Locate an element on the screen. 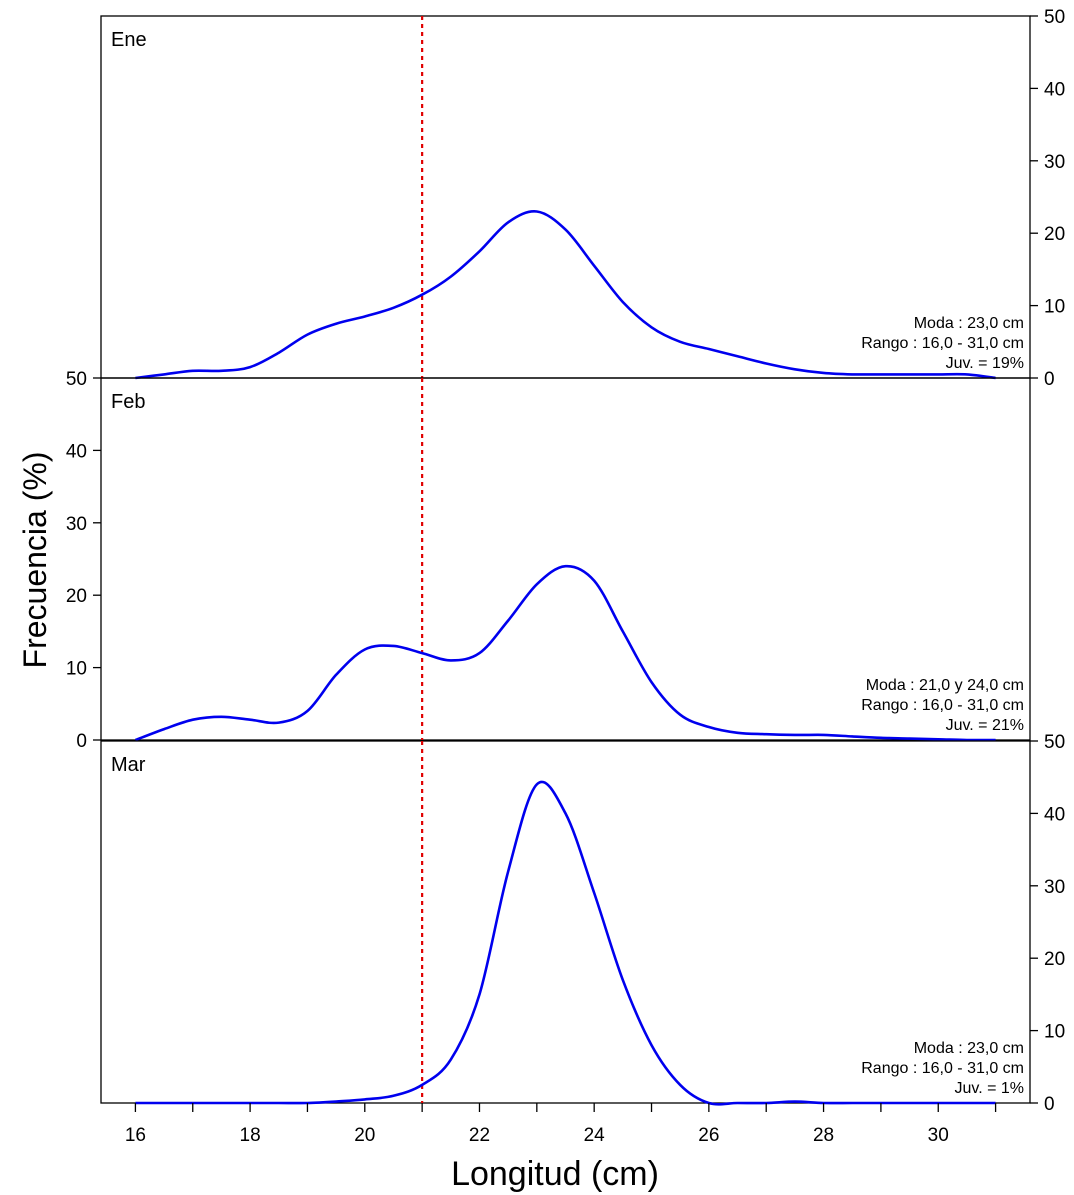 The height and width of the screenshot is (1195, 1074). annotation: Moda : 21,0 y 24,0 cm is located at coordinates (945, 685).